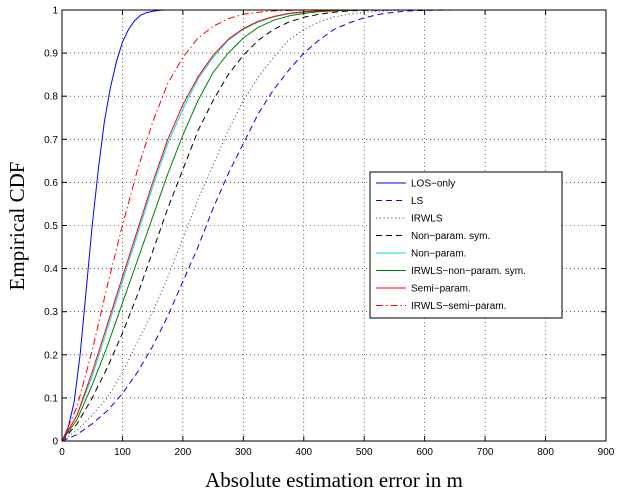 The width and height of the screenshot is (619, 495). What do you see at coordinates (485, 452) in the screenshot?
I see `x-tick-label: 700` at bounding box center [485, 452].